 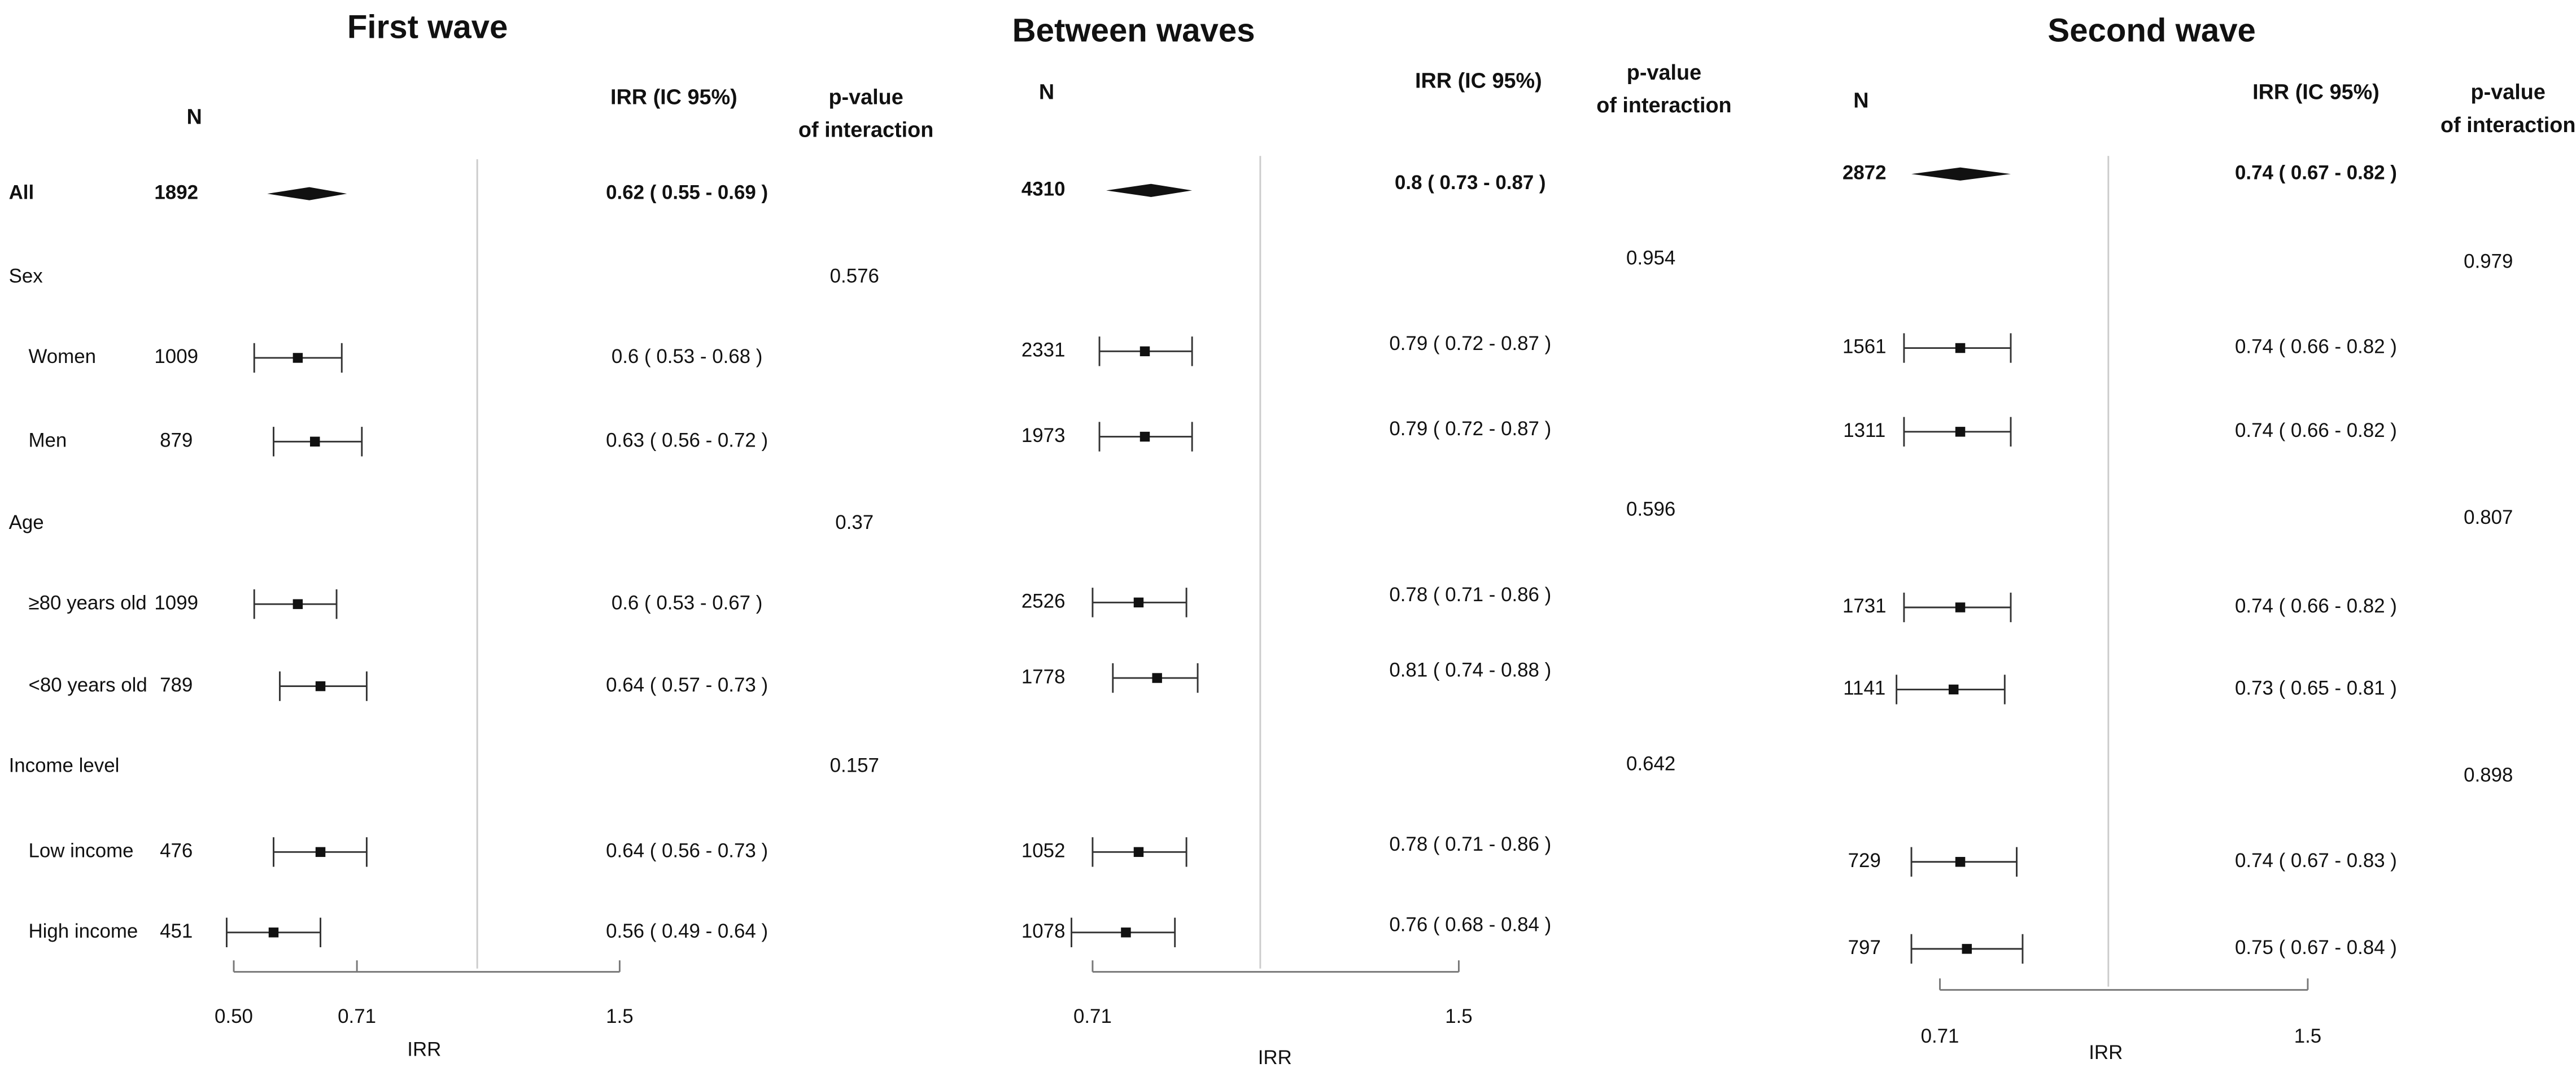 I want to click on p-value: 0.576, so click(x=855, y=276).